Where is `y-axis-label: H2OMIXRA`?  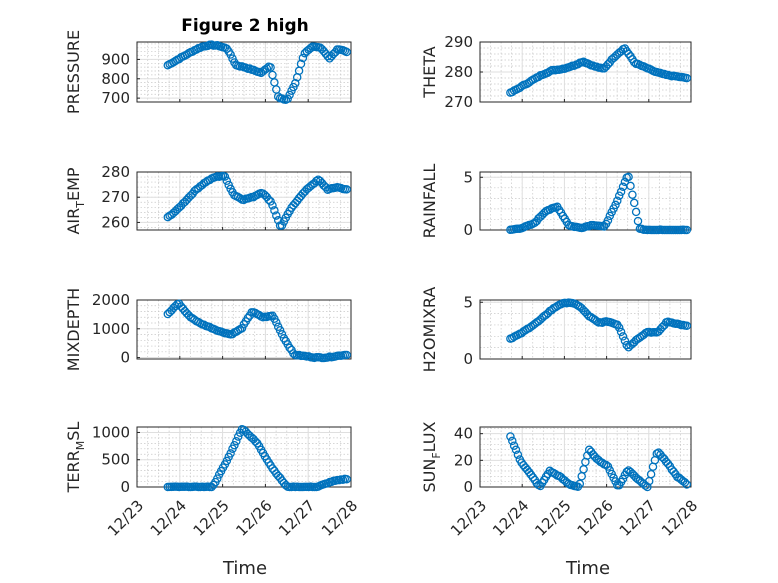
y-axis-label: H2OMIXRA is located at coordinates (429, 330).